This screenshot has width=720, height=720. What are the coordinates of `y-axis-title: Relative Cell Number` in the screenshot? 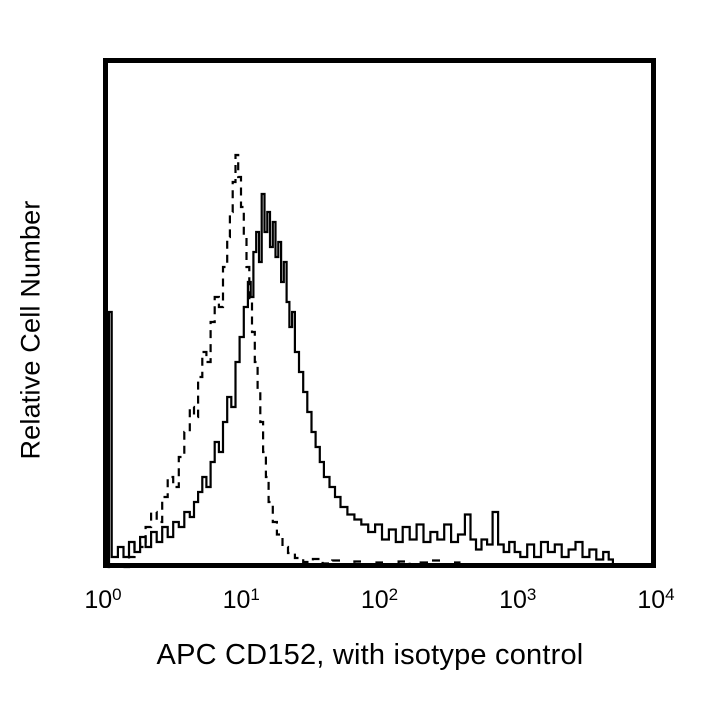 It's located at (30, 330).